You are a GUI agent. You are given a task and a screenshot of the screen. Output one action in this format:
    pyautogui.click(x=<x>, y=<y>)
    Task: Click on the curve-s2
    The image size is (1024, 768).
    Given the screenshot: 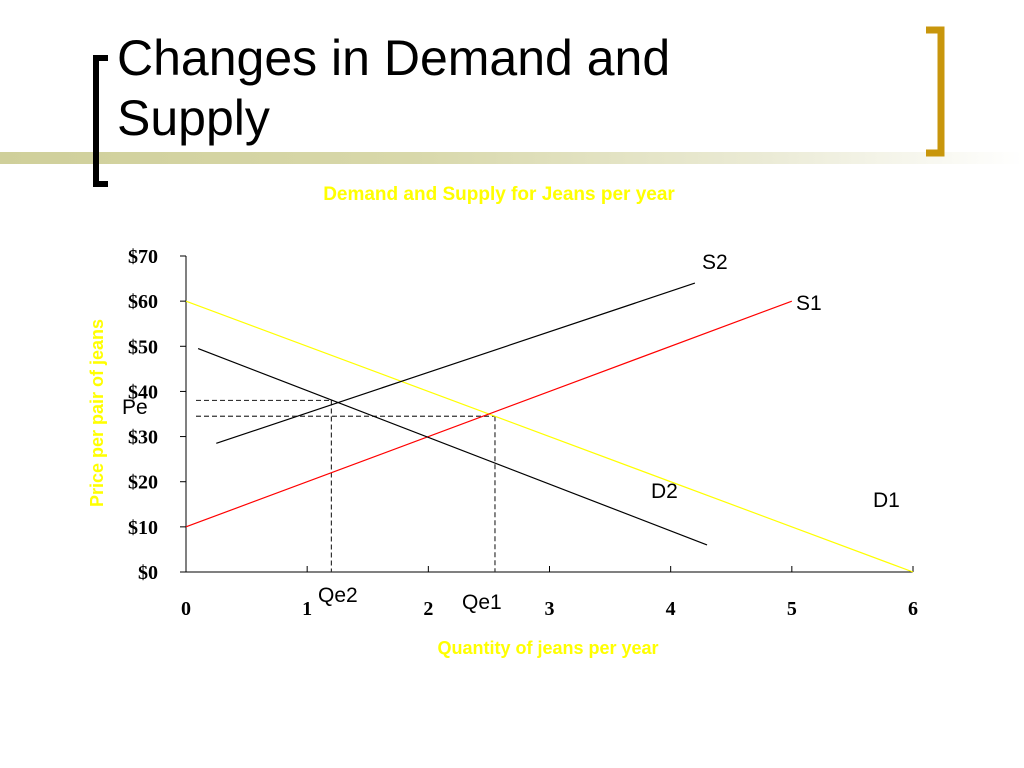 What is the action you would take?
    pyautogui.click(x=456, y=363)
    